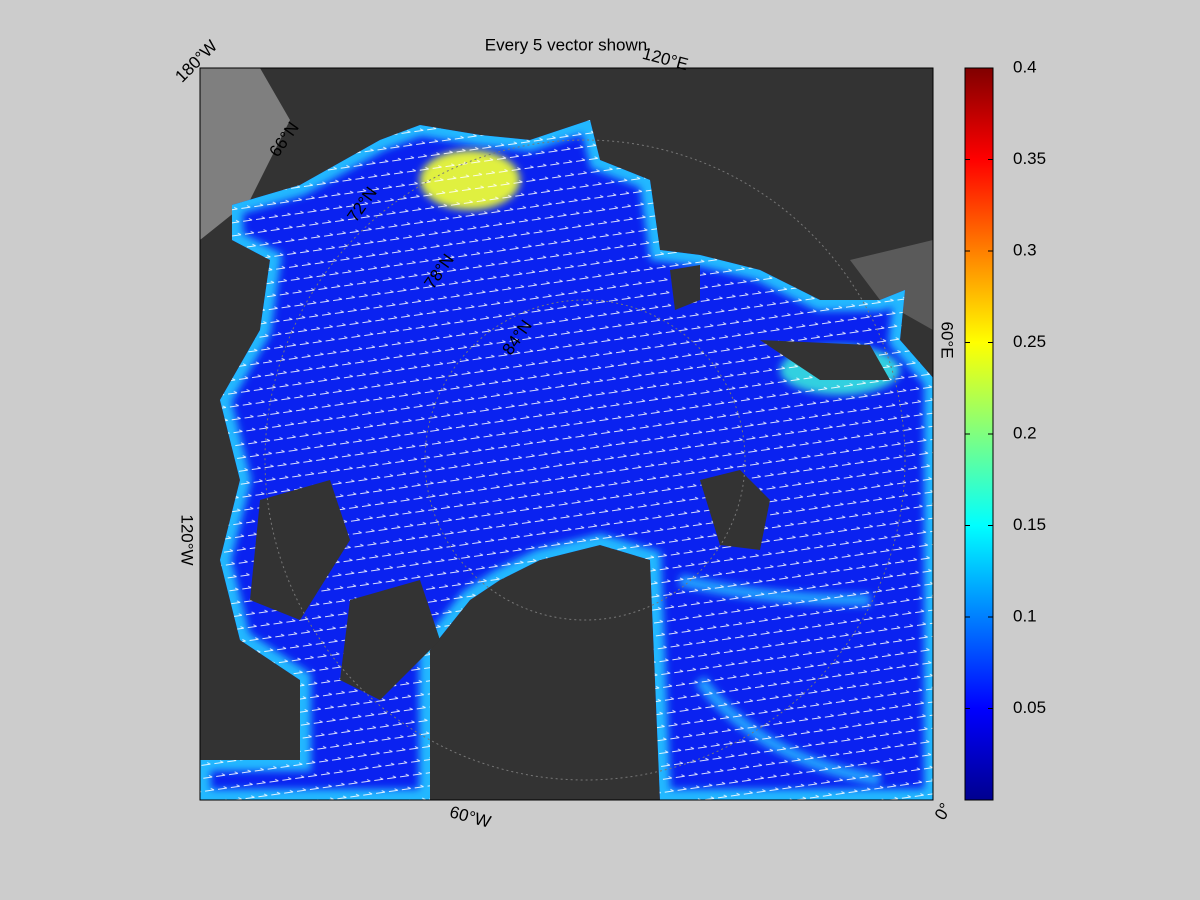  Describe the element at coordinates (470, 816) in the screenshot. I see `longitude-label: 60°W` at that location.